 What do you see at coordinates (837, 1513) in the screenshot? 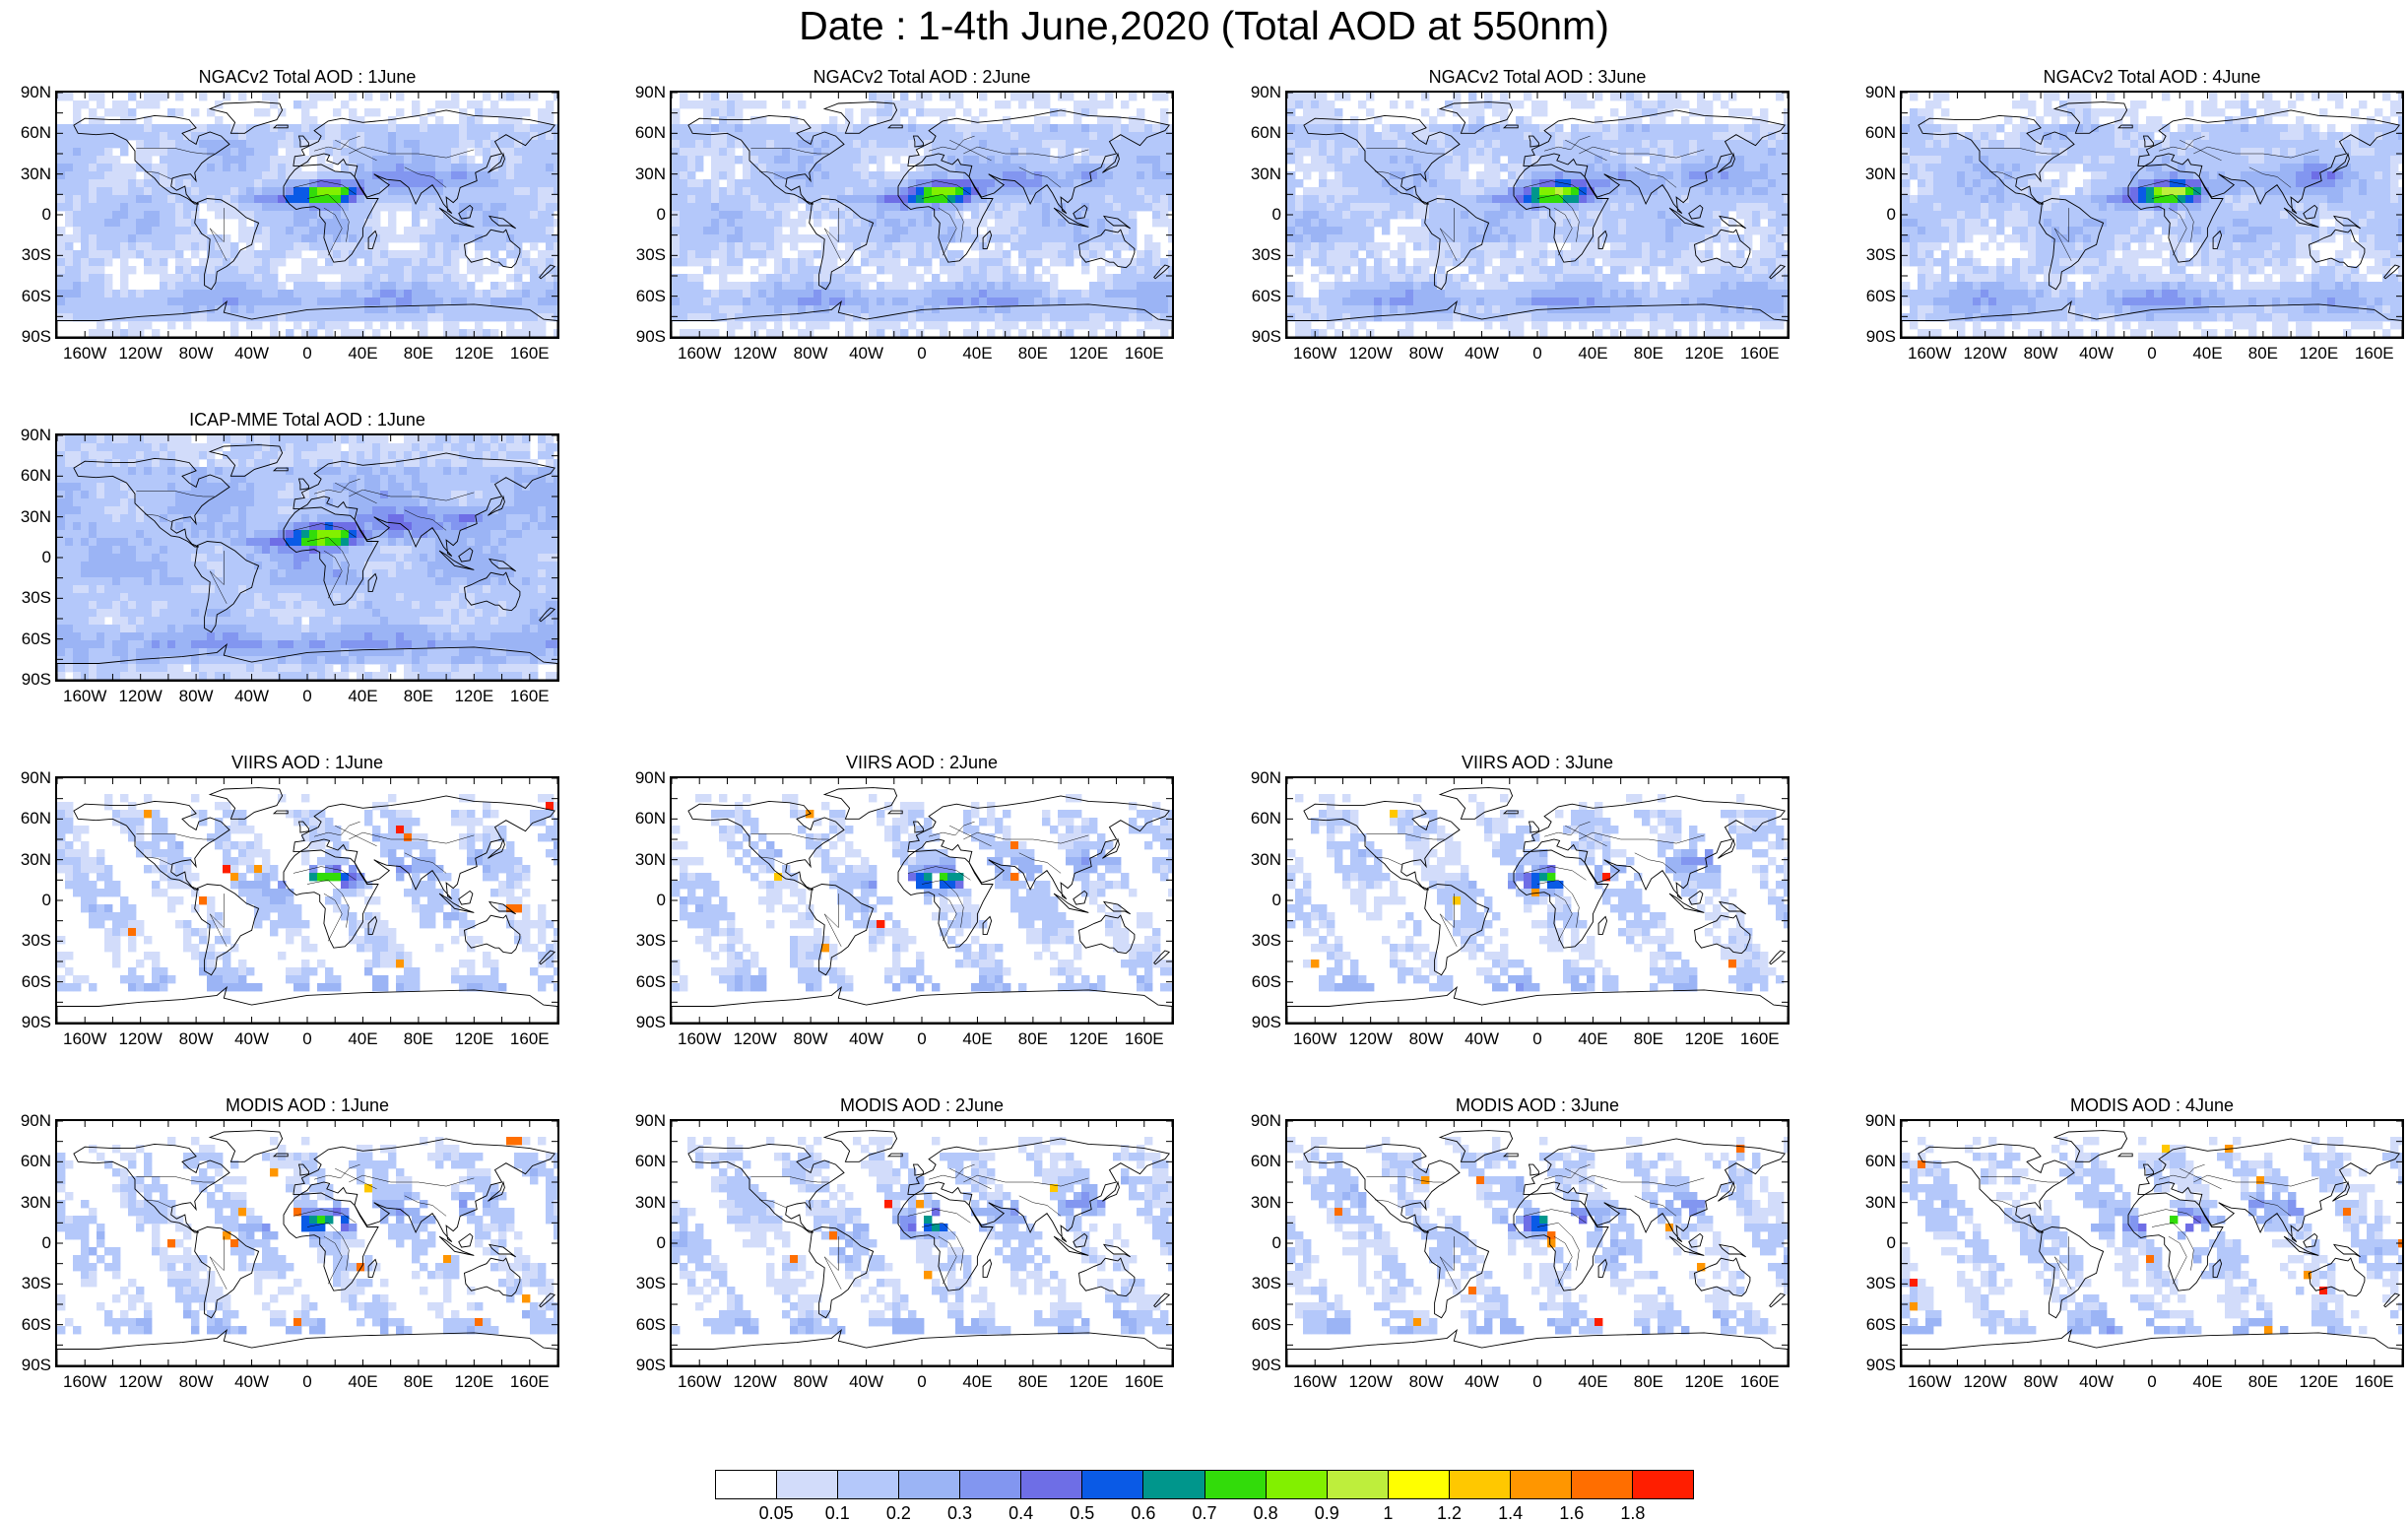
I see `colorbar-label: 0.1` at bounding box center [837, 1513].